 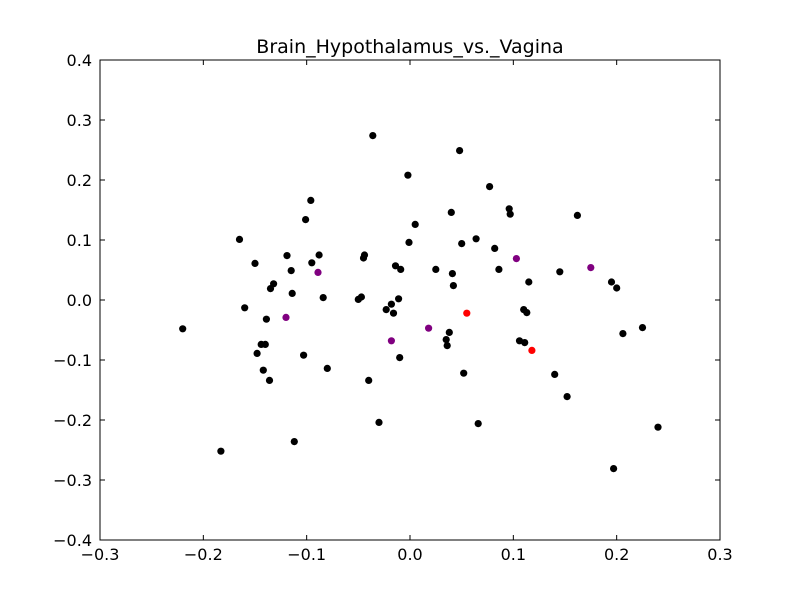 What do you see at coordinates (79, 180) in the screenshot?
I see `y-tick-label: 0.2` at bounding box center [79, 180].